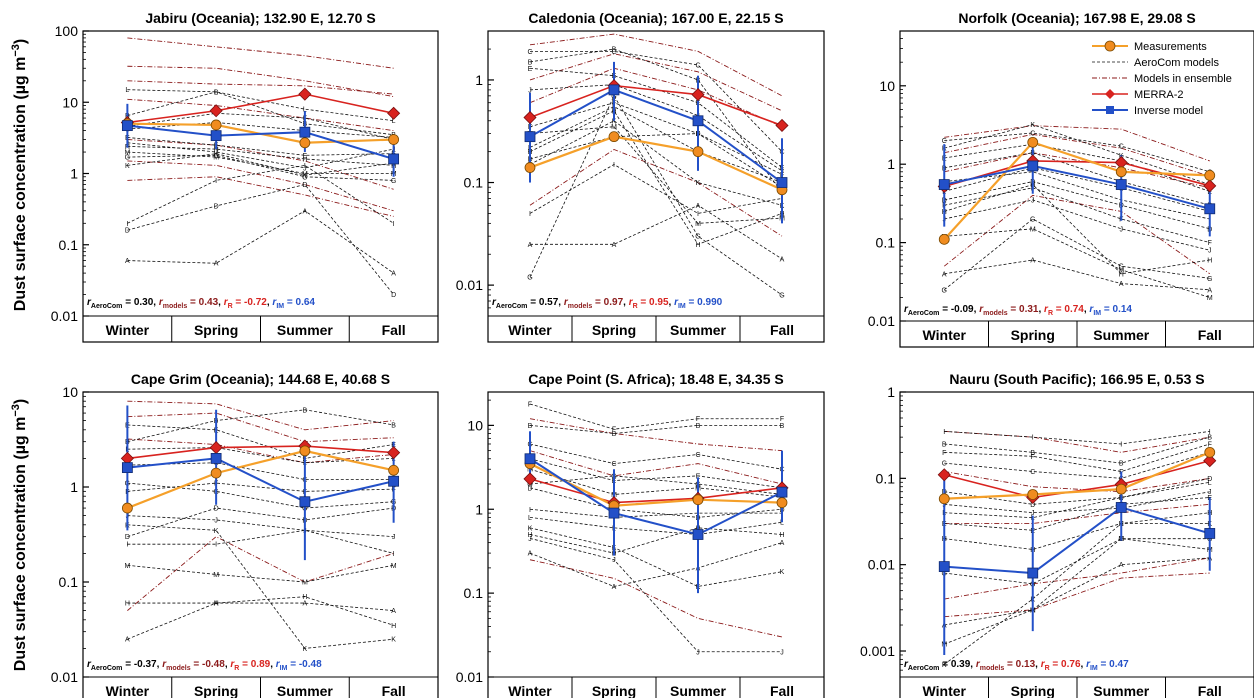  Describe the element at coordinates (139, 664) in the screenshot. I see `stat-value: = -0.37` at that location.